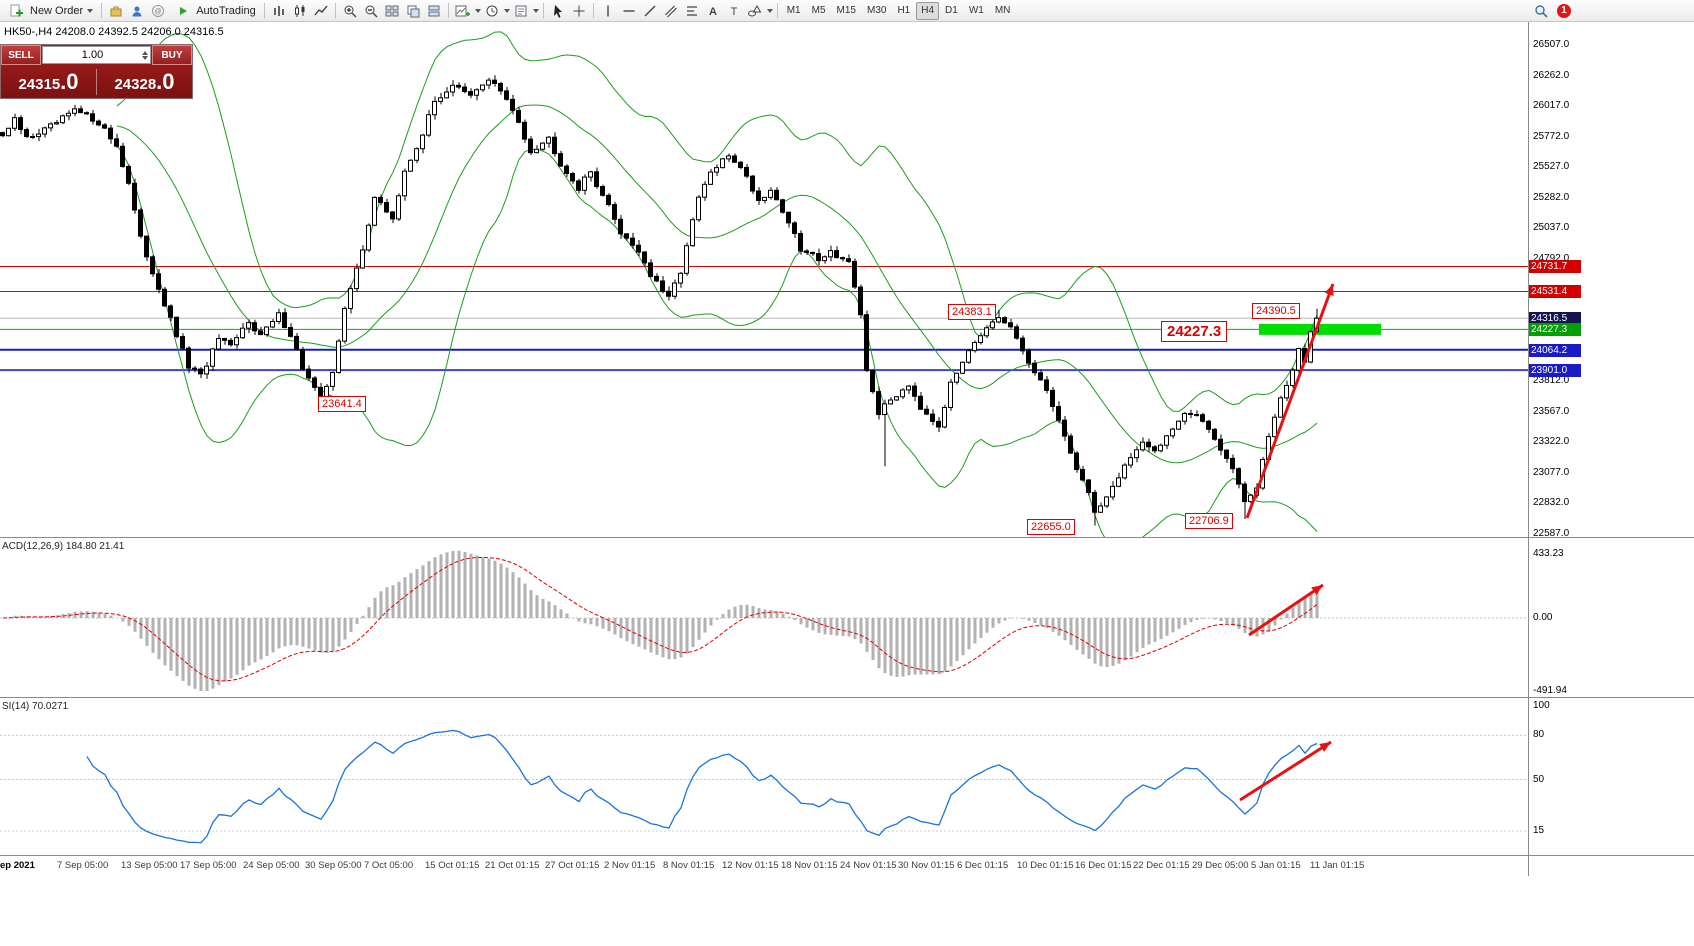 This screenshot has height=946, width=1694. Describe the element at coordinates (608, 11) in the screenshot. I see `vertical-line-icon` at that location.